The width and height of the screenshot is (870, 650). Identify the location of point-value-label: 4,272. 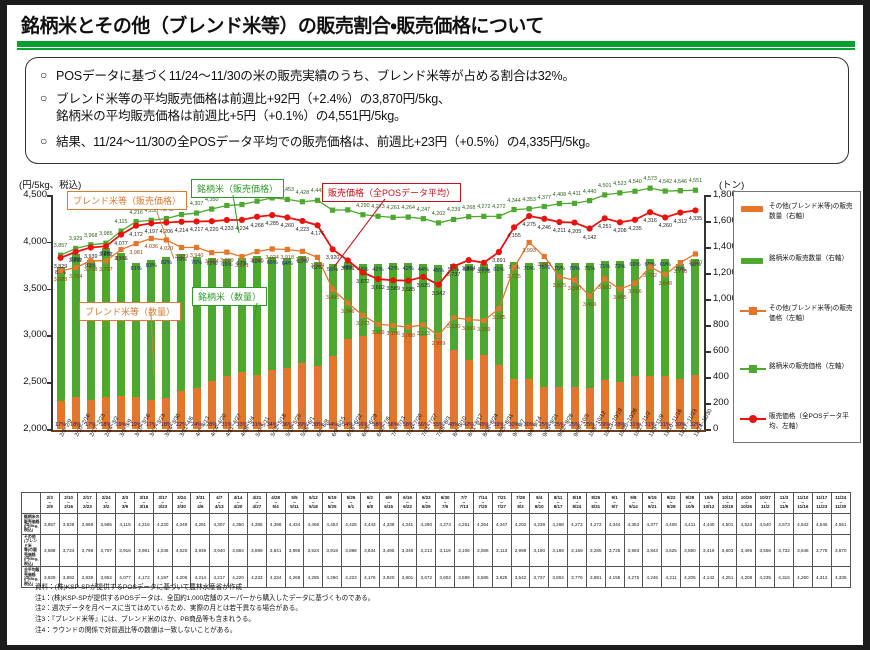
(484, 207).